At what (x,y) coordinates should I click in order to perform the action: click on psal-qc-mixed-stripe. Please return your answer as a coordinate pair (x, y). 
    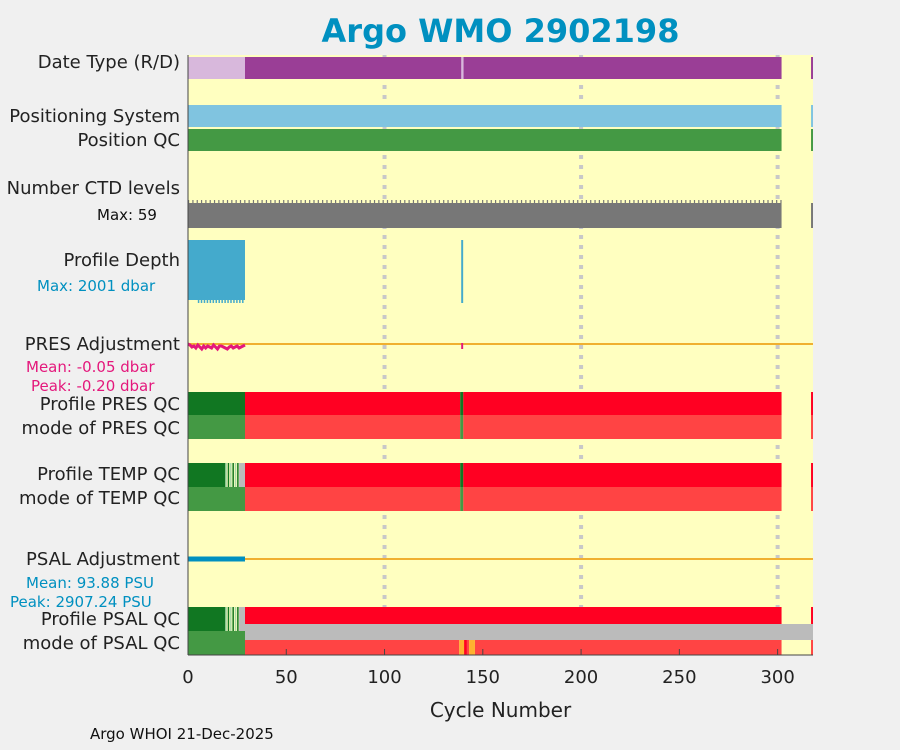
    Looking at the image, I should click on (238, 619).